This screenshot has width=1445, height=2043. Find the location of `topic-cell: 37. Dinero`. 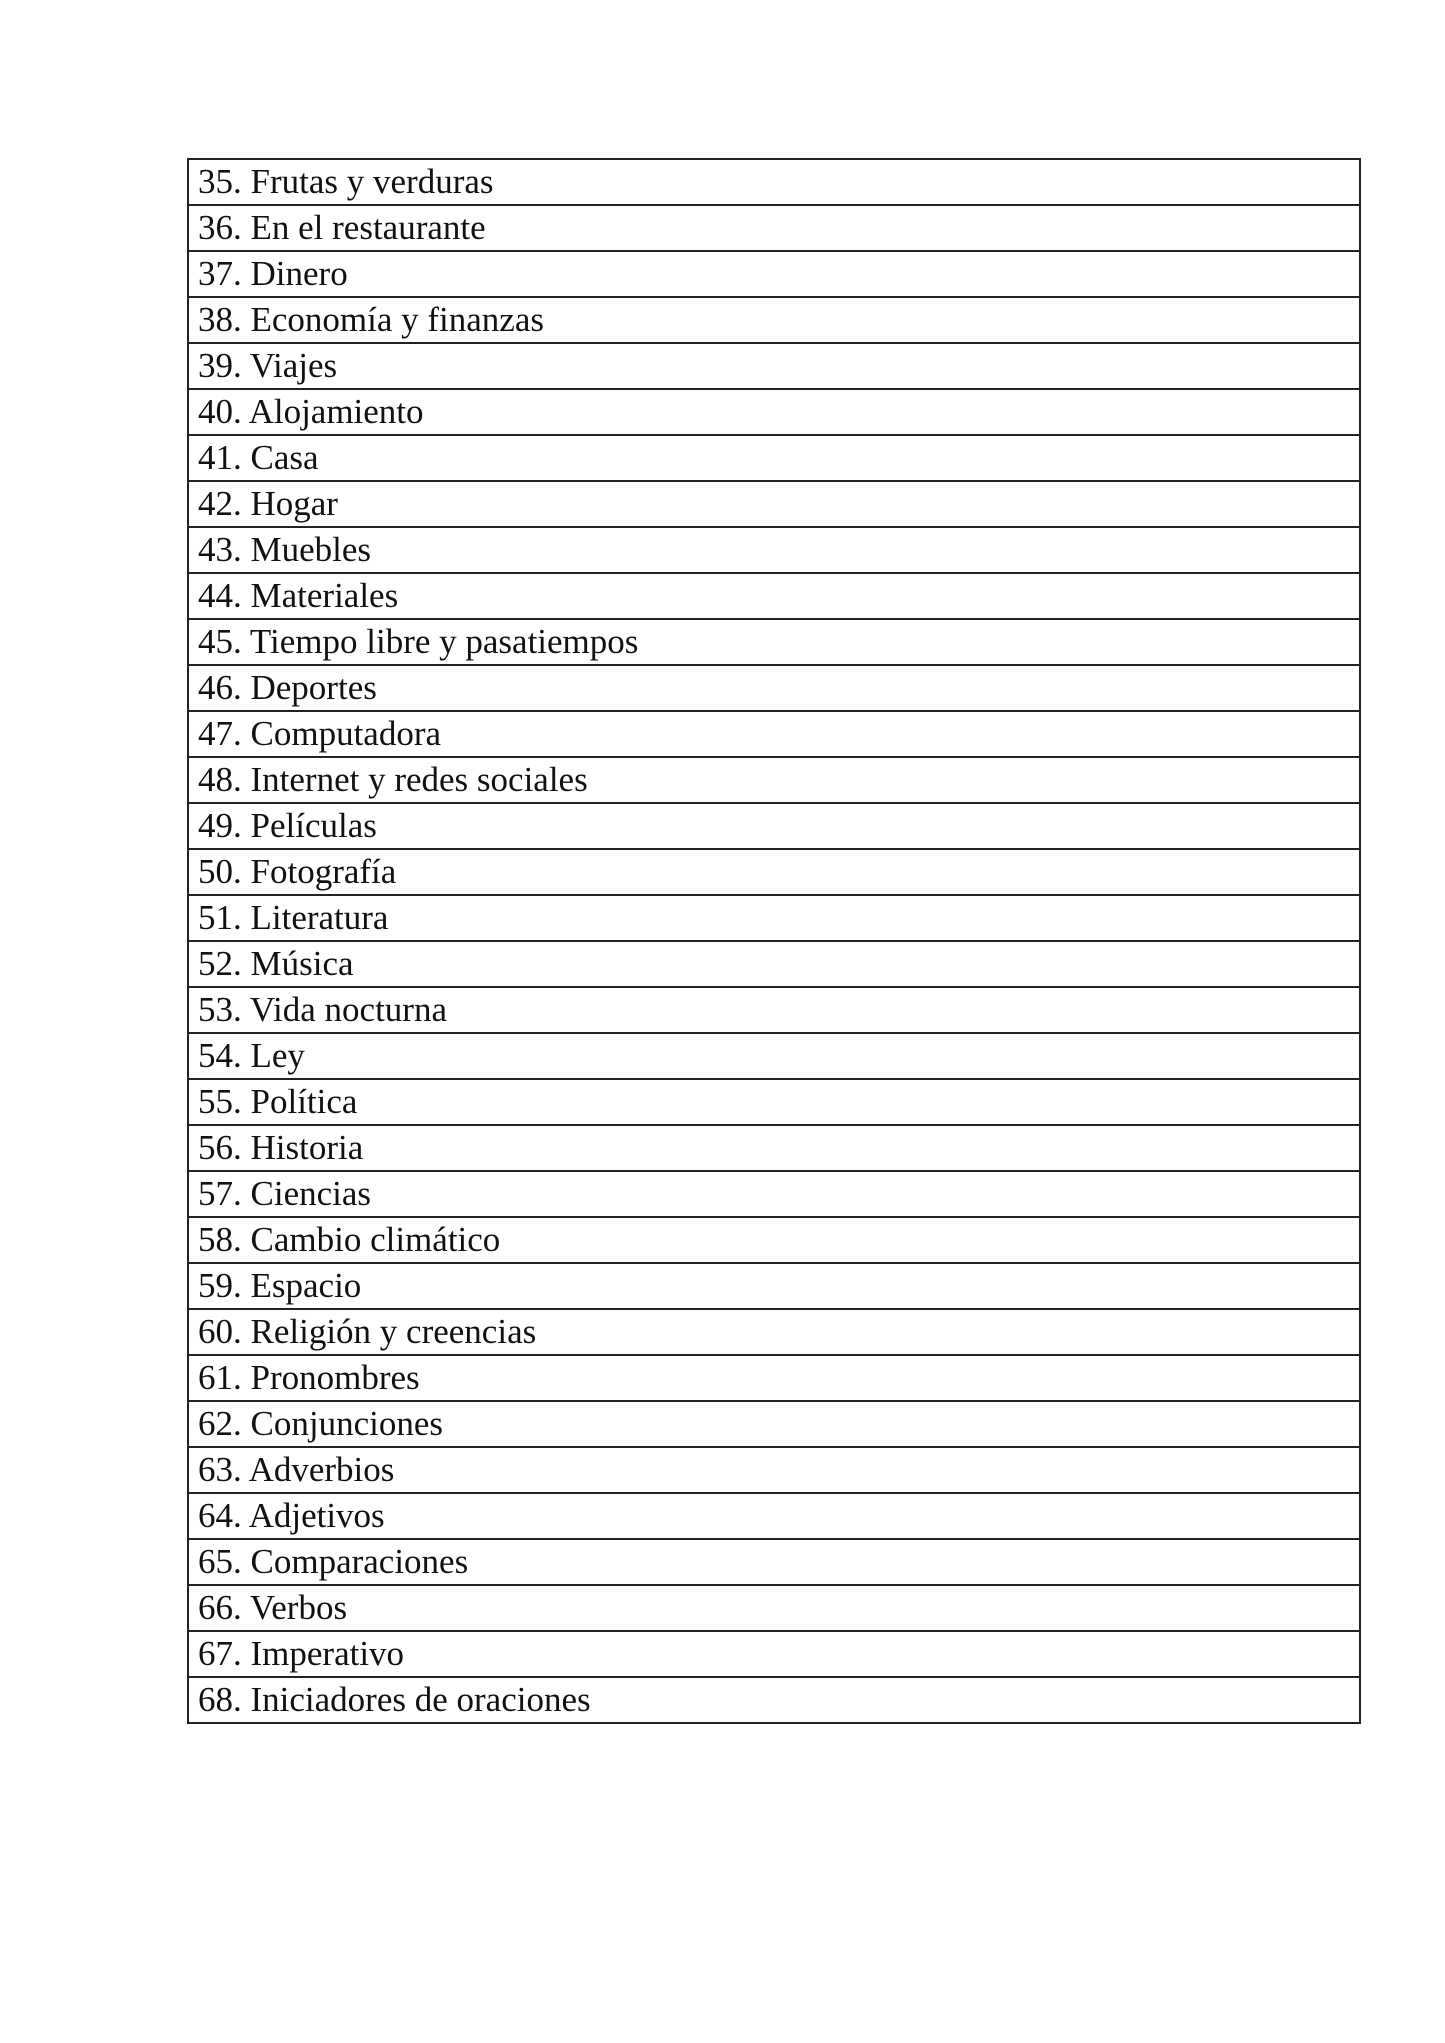

topic-cell: 37. Dinero is located at coordinates (774, 274).